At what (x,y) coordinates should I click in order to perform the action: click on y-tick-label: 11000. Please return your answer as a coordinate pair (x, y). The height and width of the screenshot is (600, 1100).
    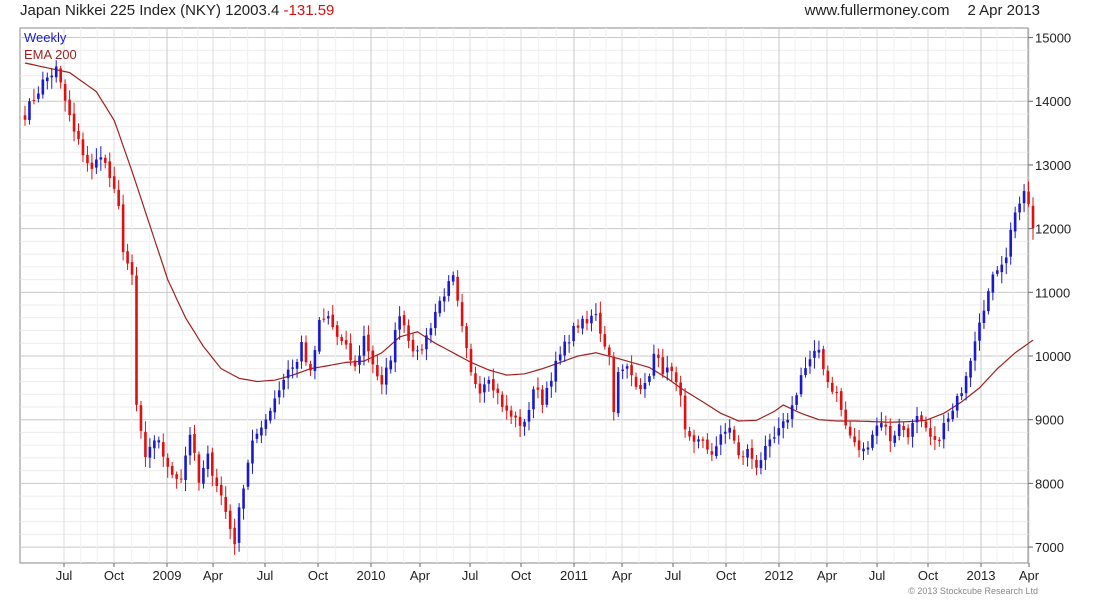
    Looking at the image, I should click on (1052, 292).